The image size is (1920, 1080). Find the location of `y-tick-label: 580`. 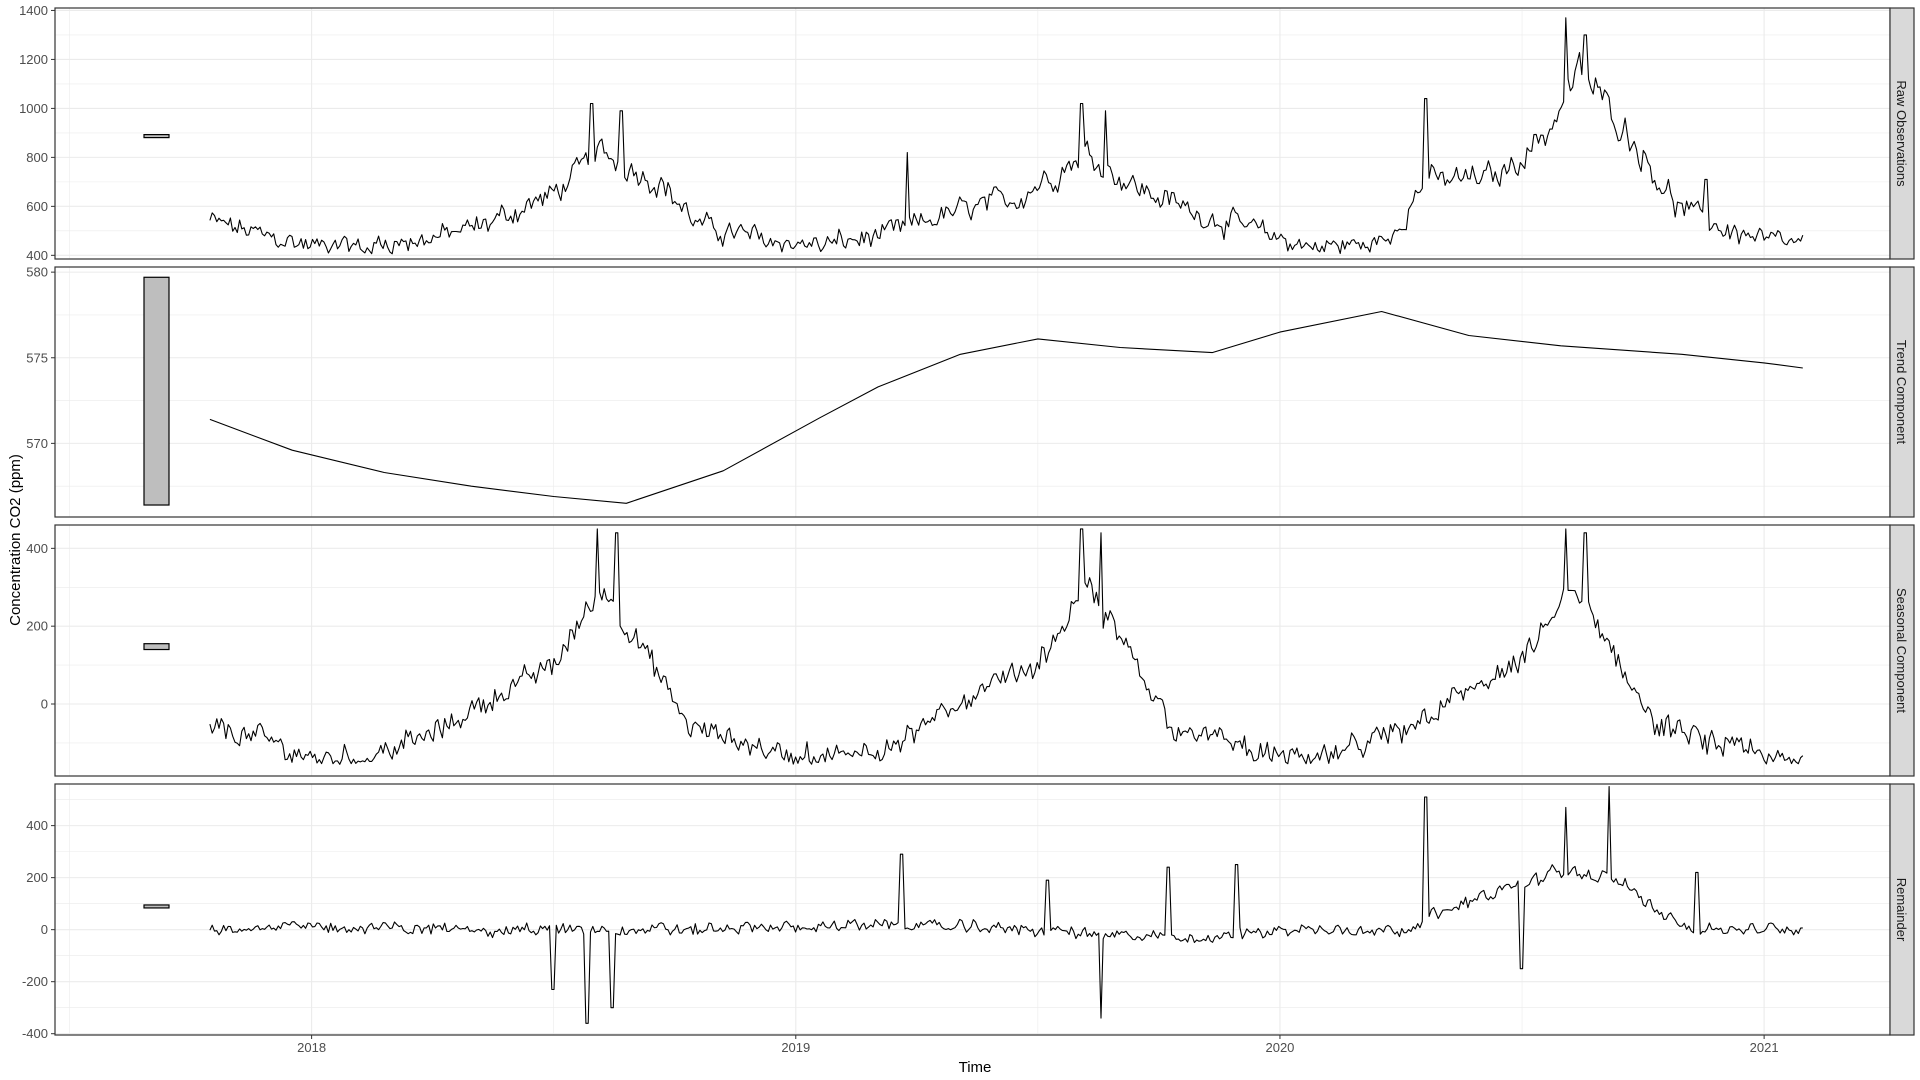

y-tick-label: 580 is located at coordinates (37, 272).